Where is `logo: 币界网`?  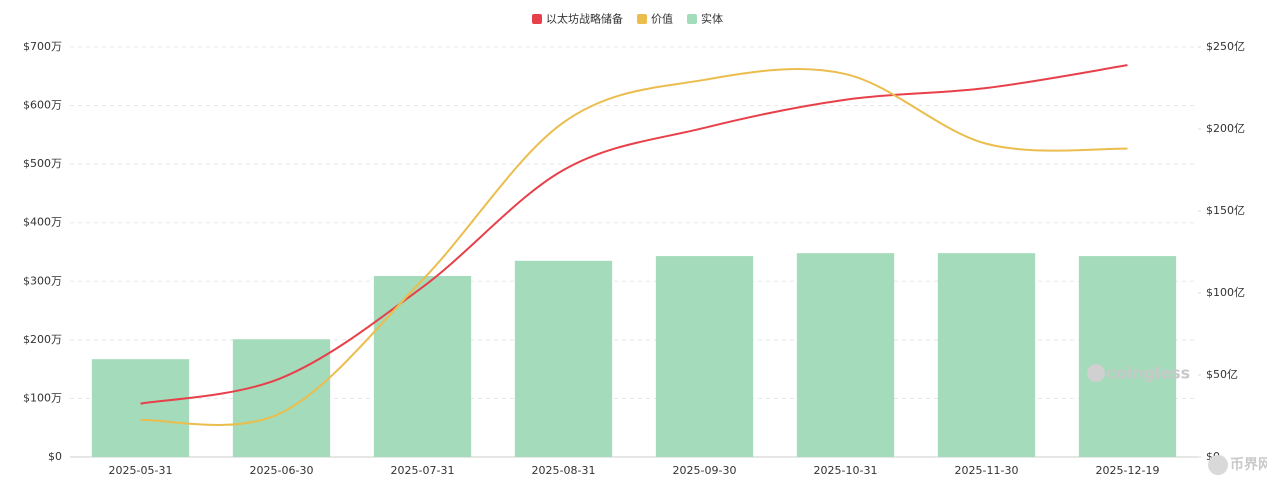 logo: 币界网 is located at coordinates (1248, 465).